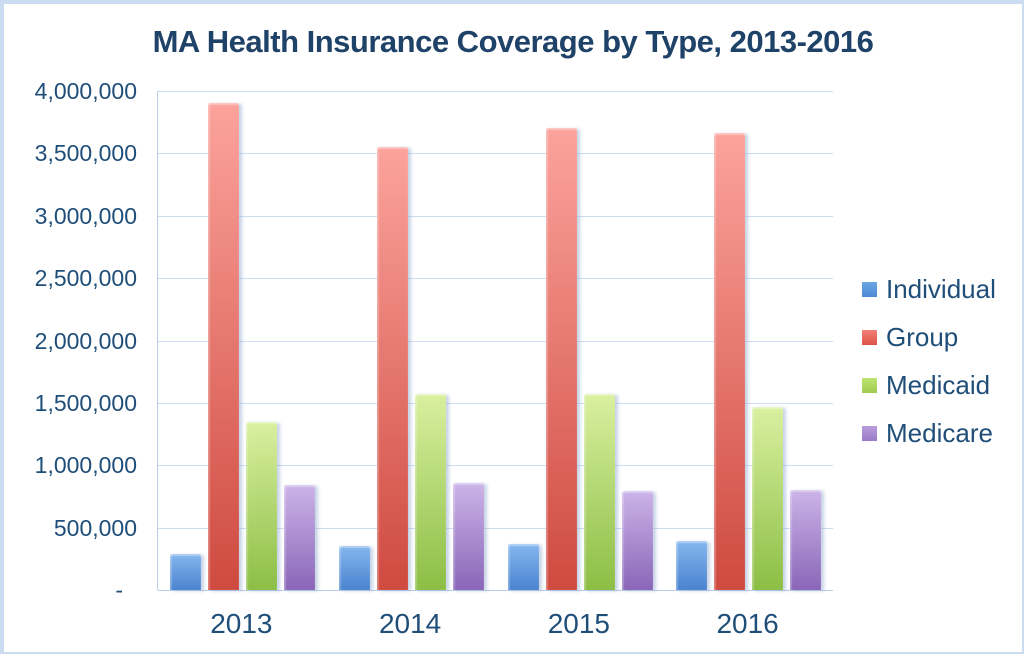 The width and height of the screenshot is (1024, 658). Describe the element at coordinates (468, 536) in the screenshot. I see `bar-medicare-2014` at that location.